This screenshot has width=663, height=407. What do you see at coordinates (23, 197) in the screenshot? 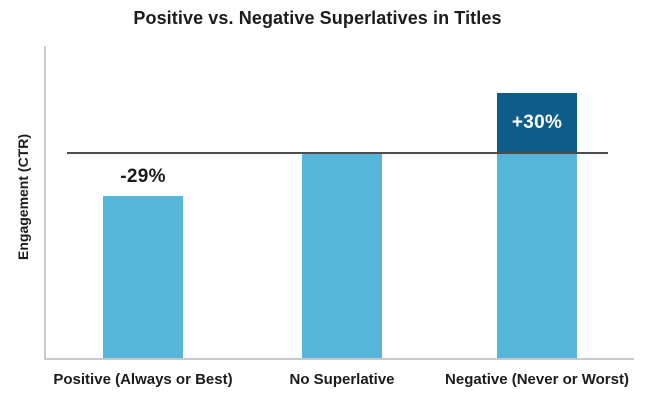
I see `y-axis-label: Engagement (CTR)` at bounding box center [23, 197].